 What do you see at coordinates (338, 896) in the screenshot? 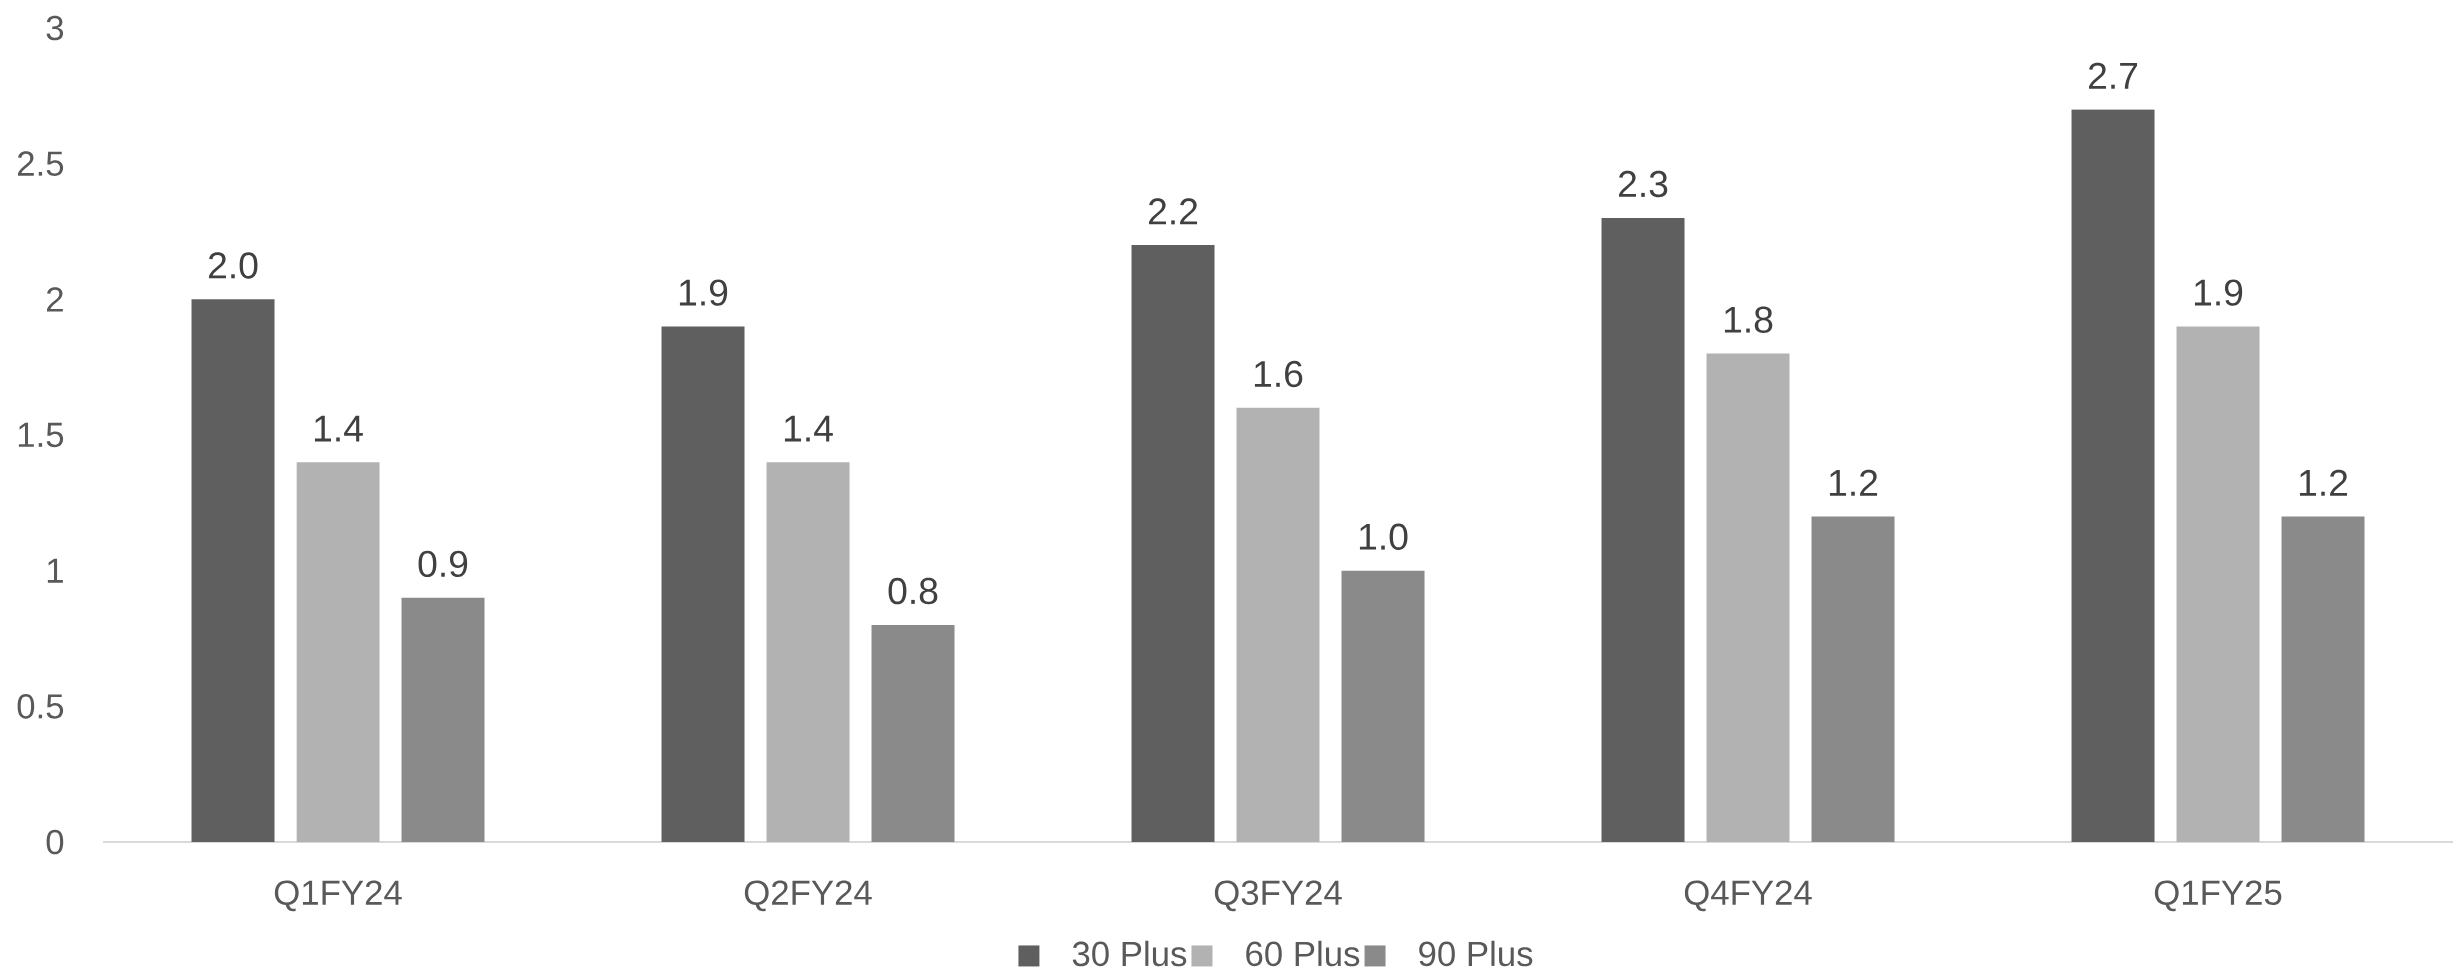
I see `x-tick-label: Q1FY24` at bounding box center [338, 896].